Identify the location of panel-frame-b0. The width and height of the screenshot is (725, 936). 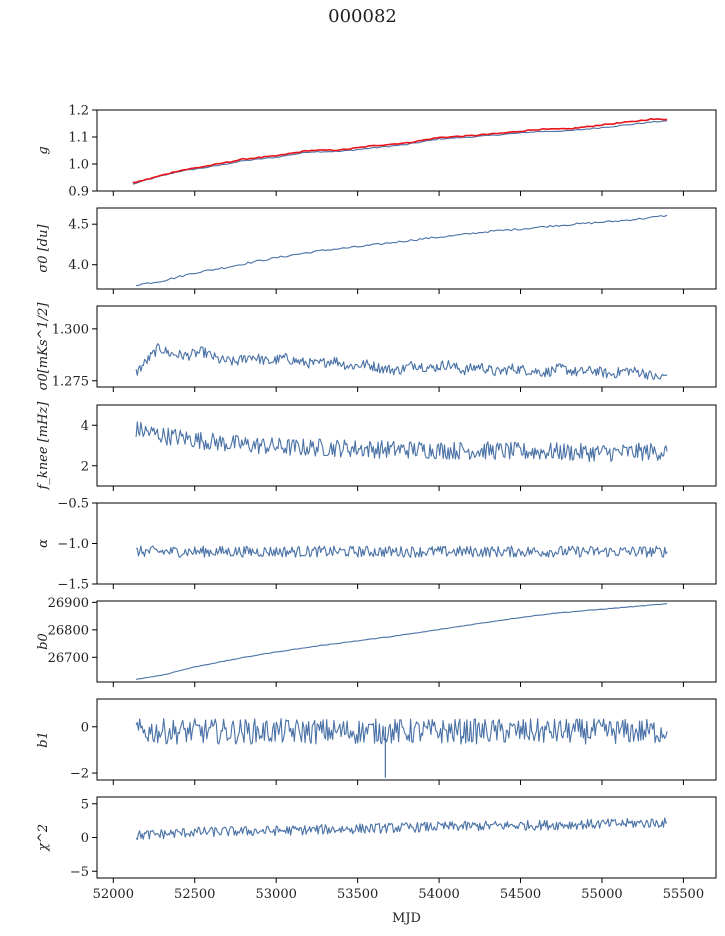
(406, 641).